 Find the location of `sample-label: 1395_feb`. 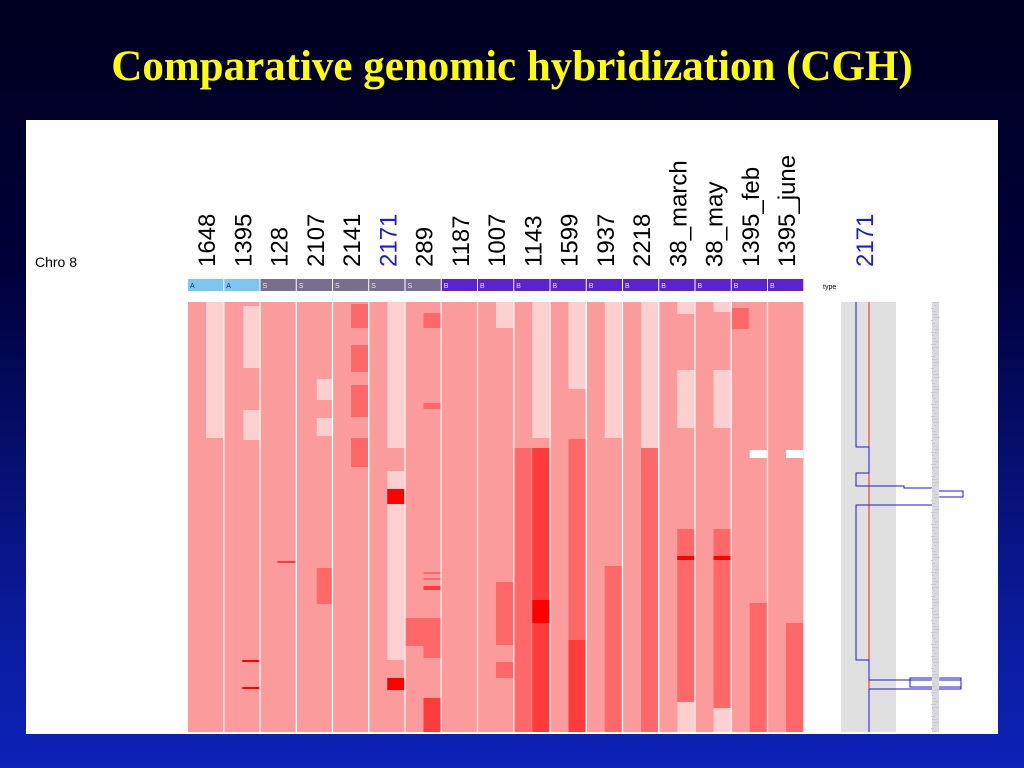

sample-label: 1395_feb is located at coordinates (751, 217).